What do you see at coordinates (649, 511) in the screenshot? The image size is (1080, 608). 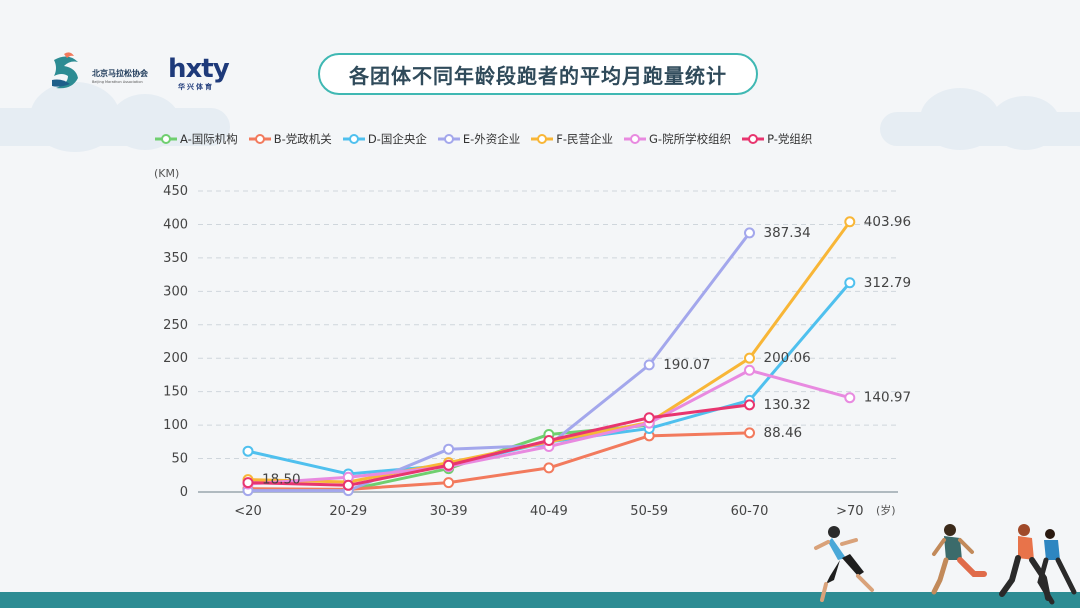 I see `x-tick-label: 50-59` at bounding box center [649, 511].